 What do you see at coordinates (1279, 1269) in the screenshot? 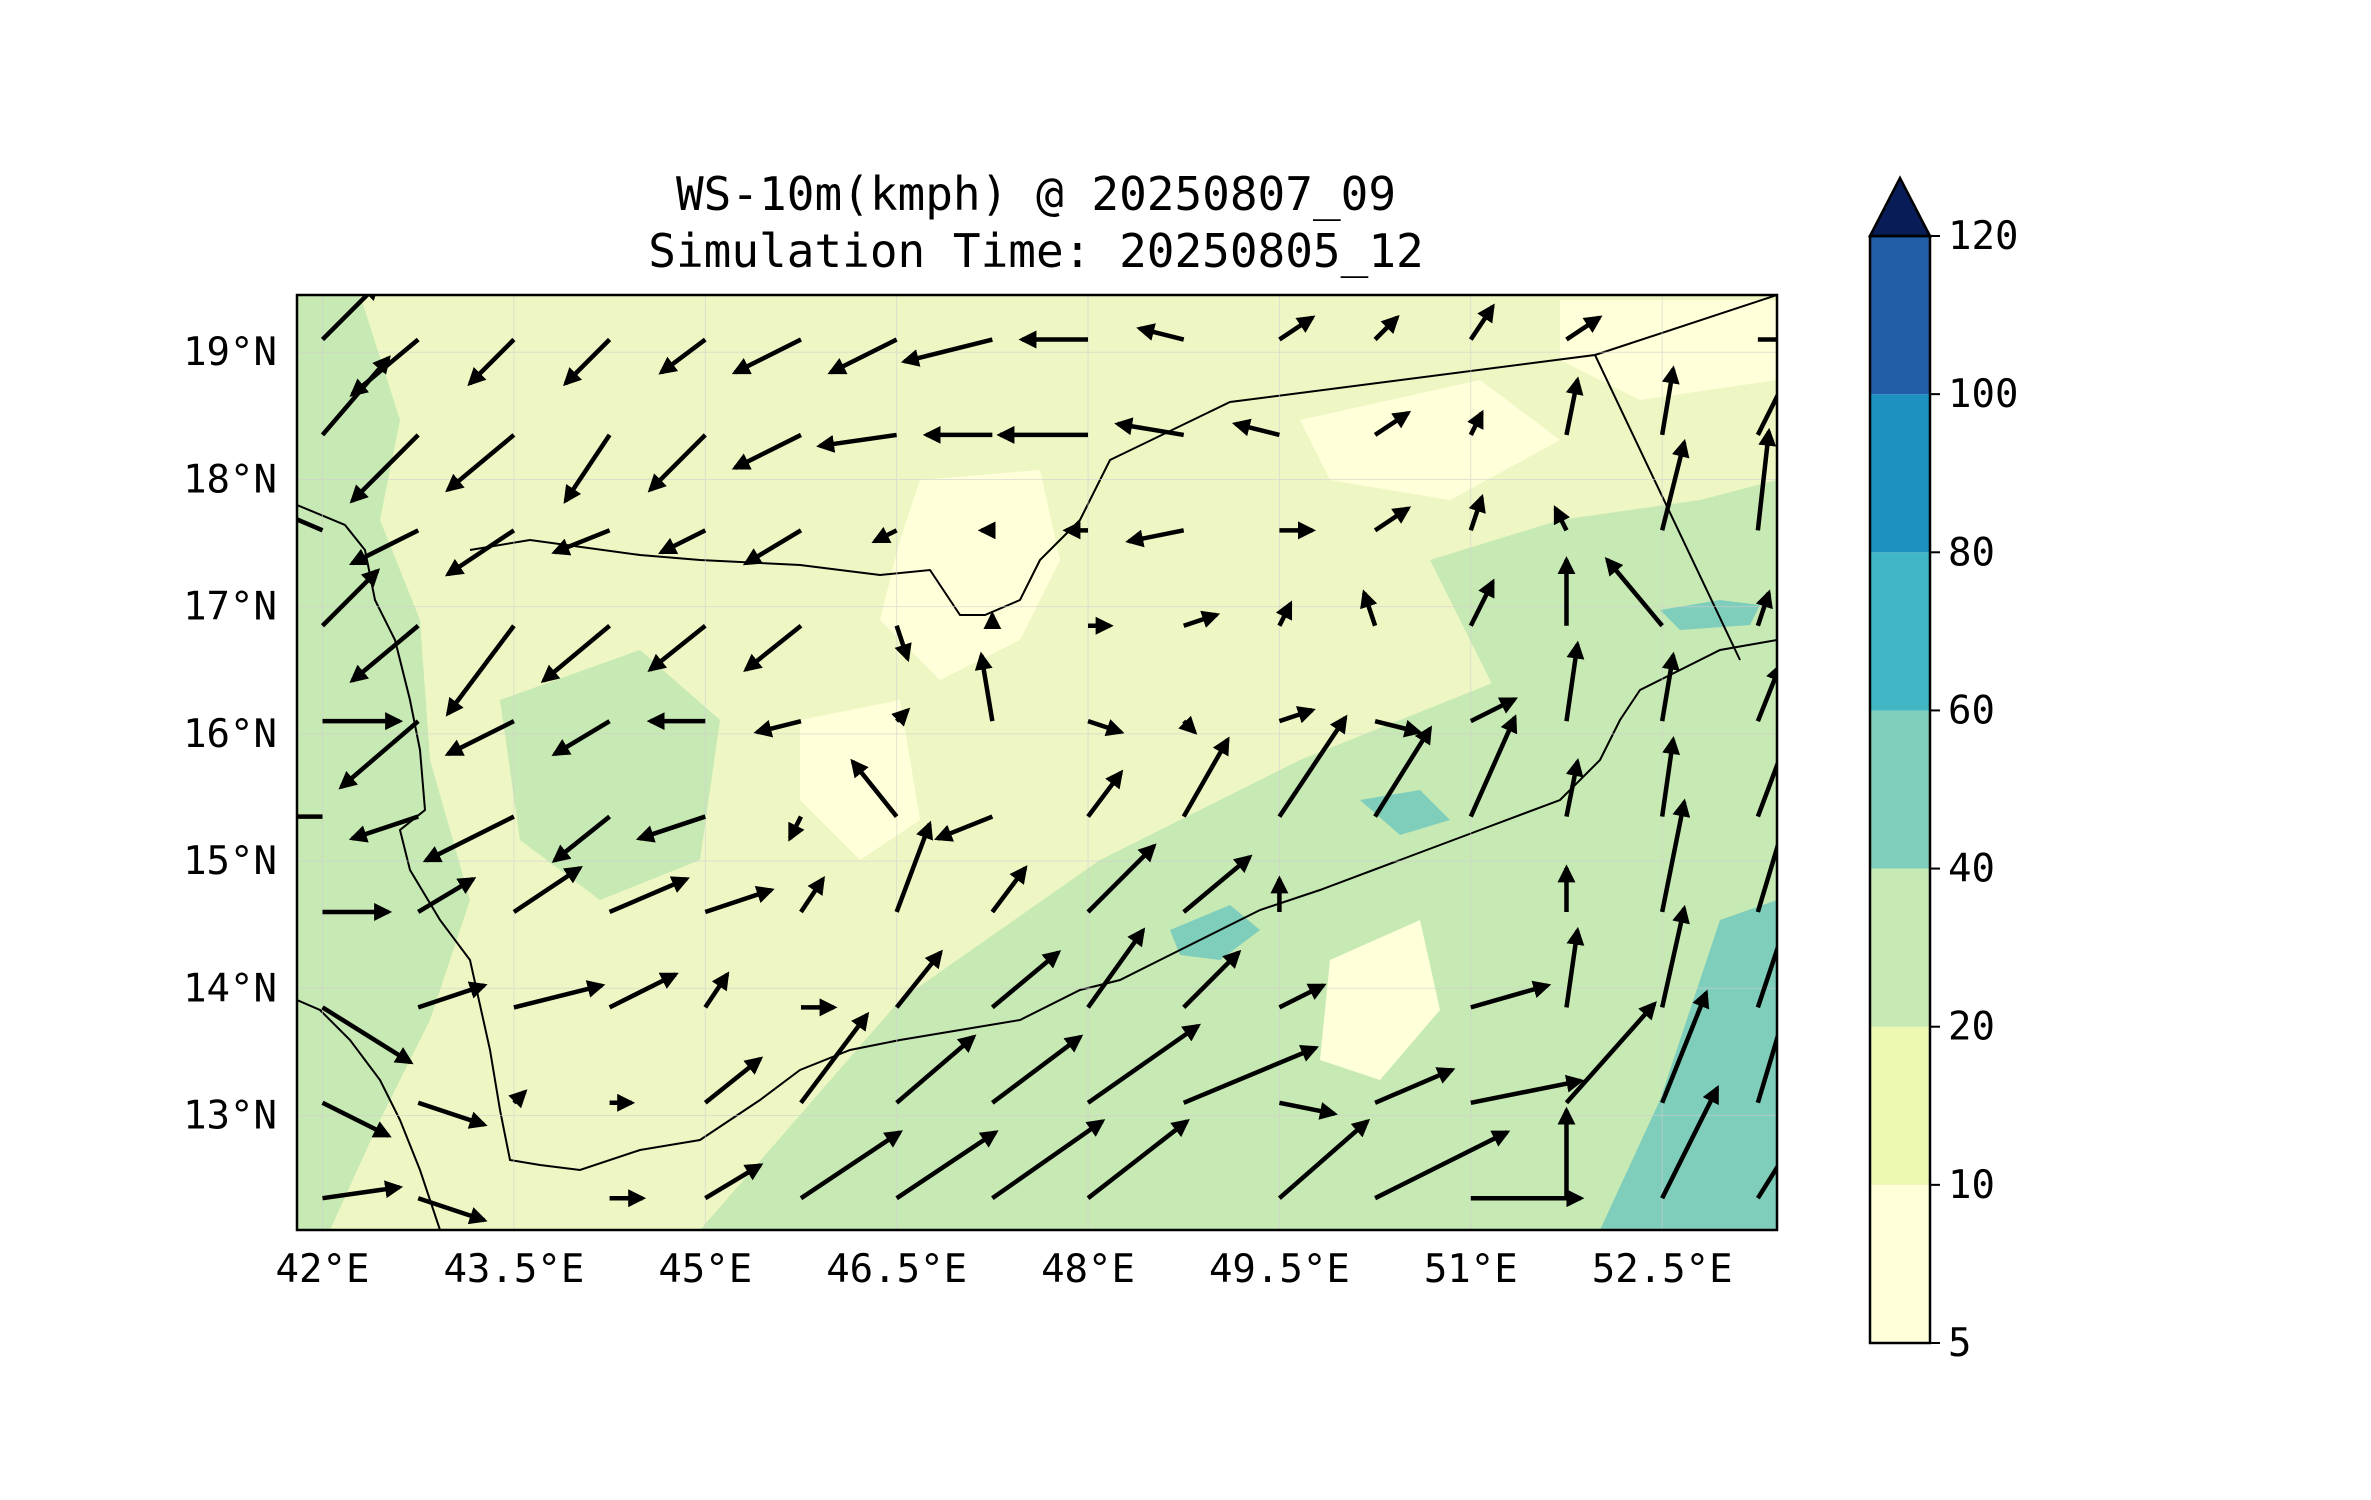
I see `x-tick-label: 49.5°E` at bounding box center [1279, 1269].